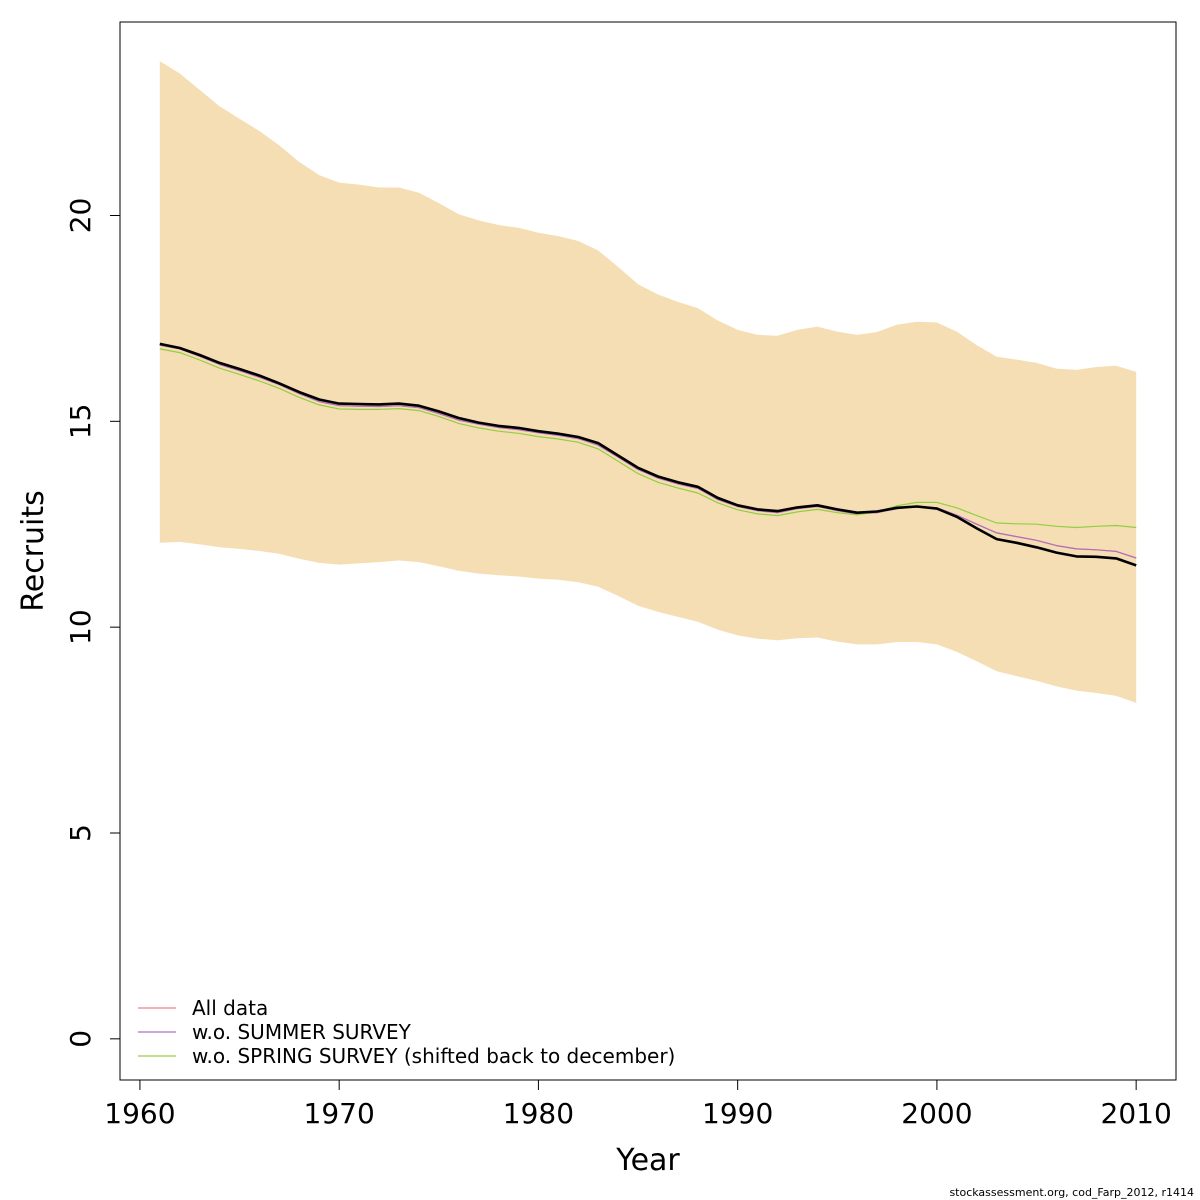 Image resolution: width=1200 pixels, height=1200 pixels. What do you see at coordinates (538, 1113) in the screenshot?
I see `x-tick-label: 1980` at bounding box center [538, 1113].